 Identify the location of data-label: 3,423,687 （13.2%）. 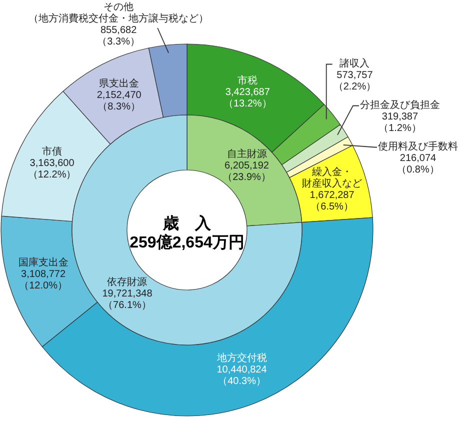
(247, 98).